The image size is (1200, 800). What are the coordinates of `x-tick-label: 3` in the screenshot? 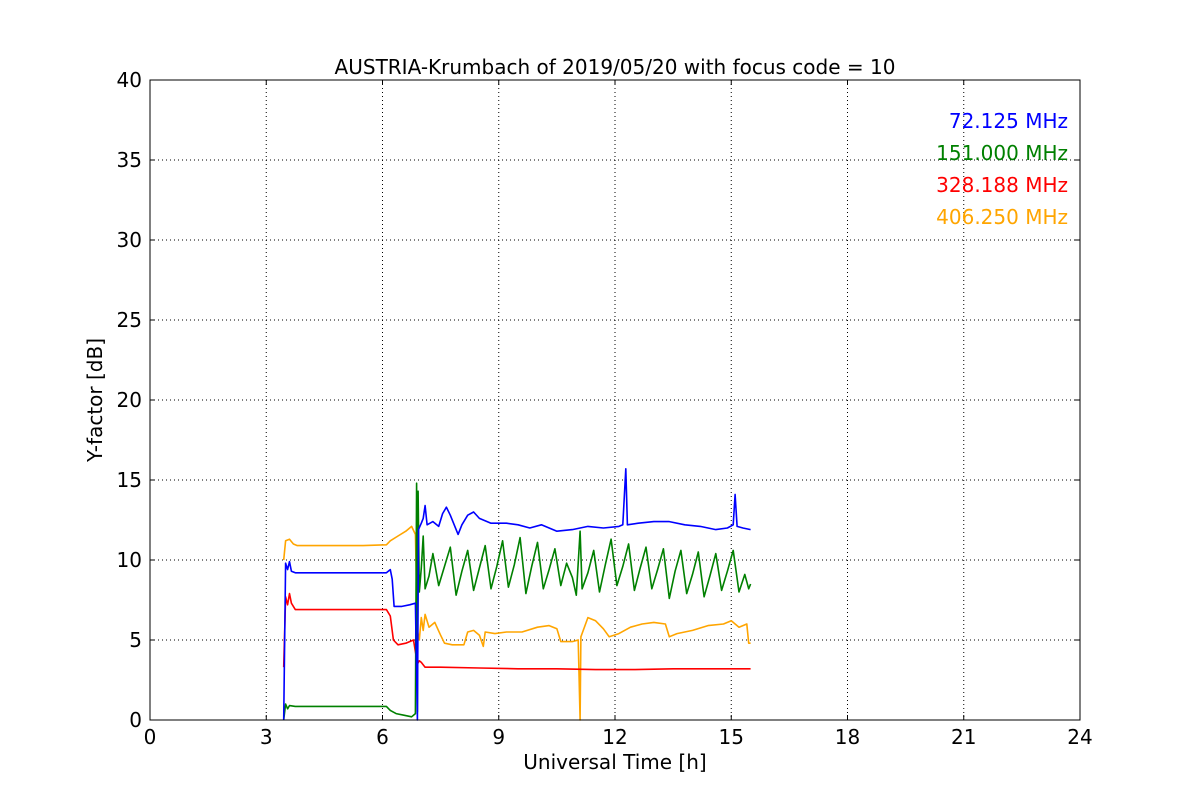 It's located at (266, 737).